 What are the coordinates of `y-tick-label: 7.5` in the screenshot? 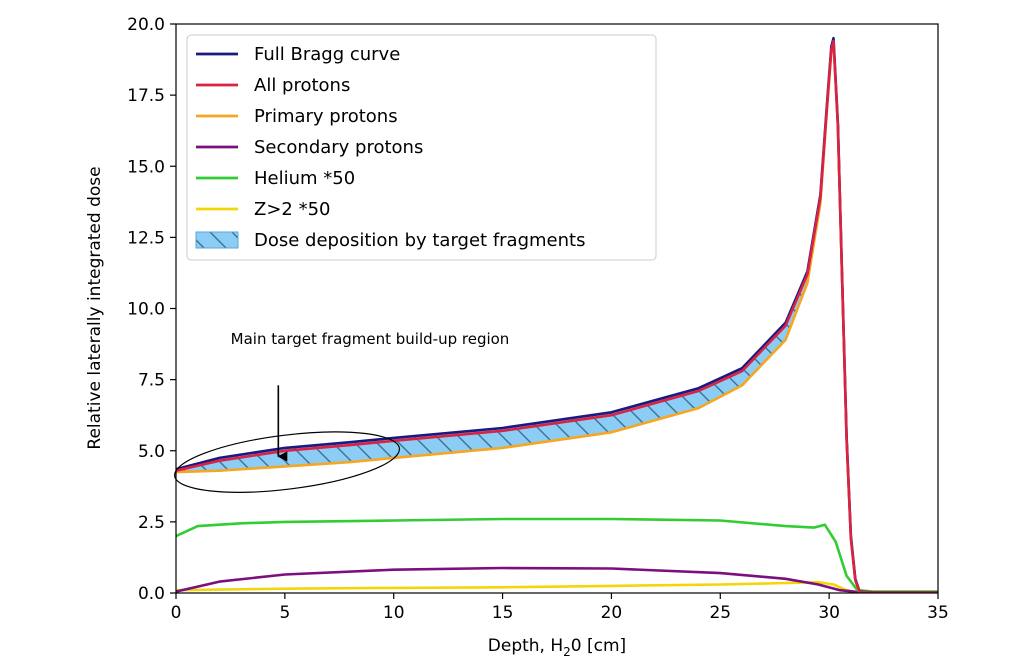 It's located at (151, 381).